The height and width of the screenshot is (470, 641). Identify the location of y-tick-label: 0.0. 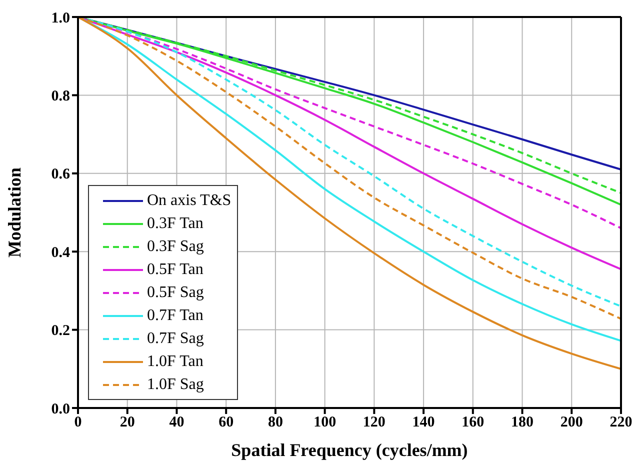
(60, 409).